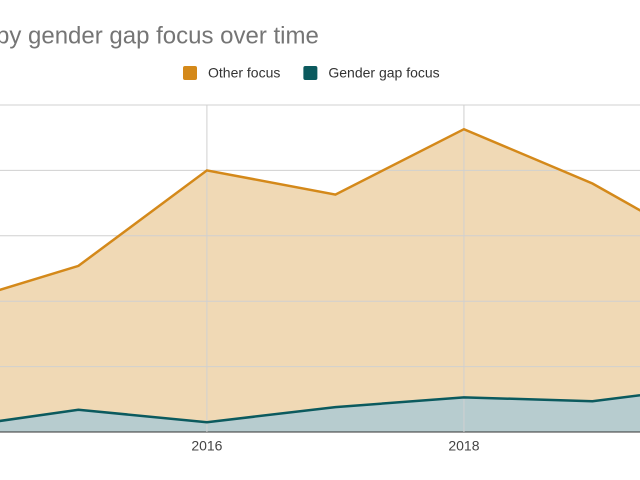  I want to click on chart-title: by gender gap focus over time, so click(159, 35).